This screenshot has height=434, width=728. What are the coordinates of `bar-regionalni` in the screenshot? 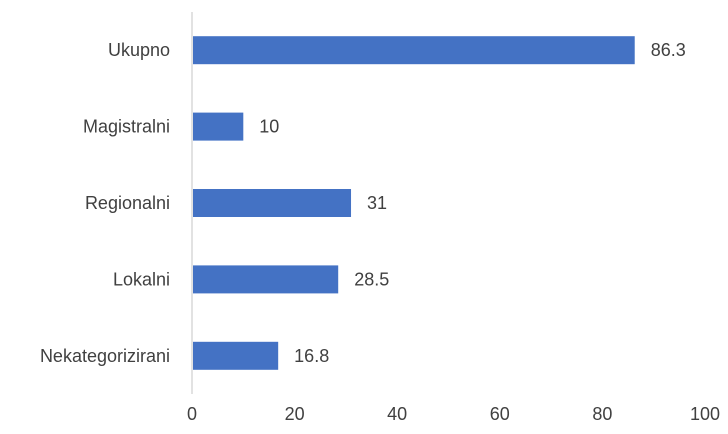 It's located at (272, 203).